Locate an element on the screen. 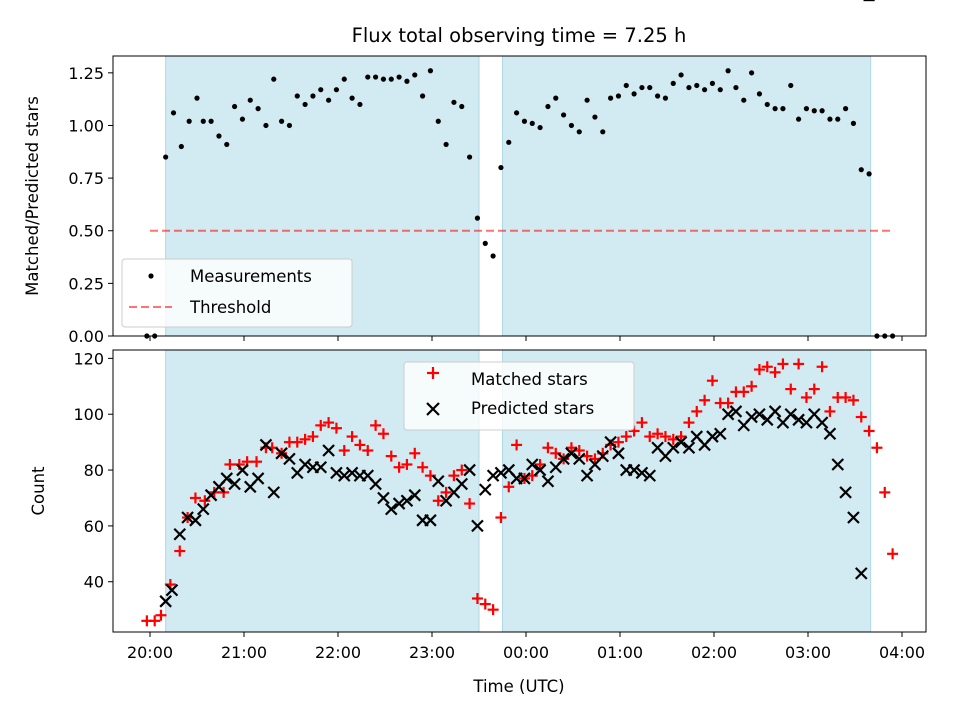 The width and height of the screenshot is (960, 724). legend-predicted-marker is located at coordinates (433, 409).